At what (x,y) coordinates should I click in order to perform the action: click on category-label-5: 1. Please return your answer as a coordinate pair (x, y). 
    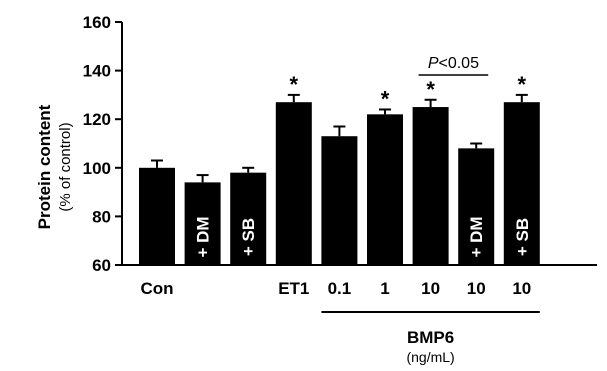
    Looking at the image, I should click on (384, 288).